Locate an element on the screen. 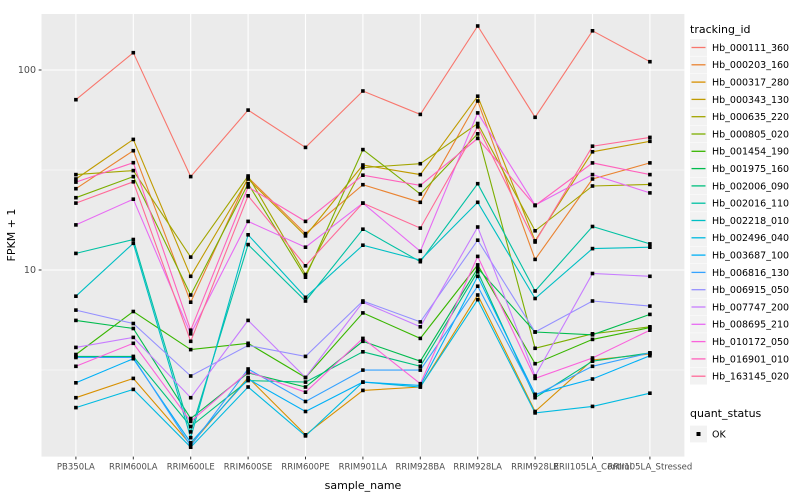 The image size is (800, 500). x-tick-label: RRIM928BA is located at coordinates (421, 468).